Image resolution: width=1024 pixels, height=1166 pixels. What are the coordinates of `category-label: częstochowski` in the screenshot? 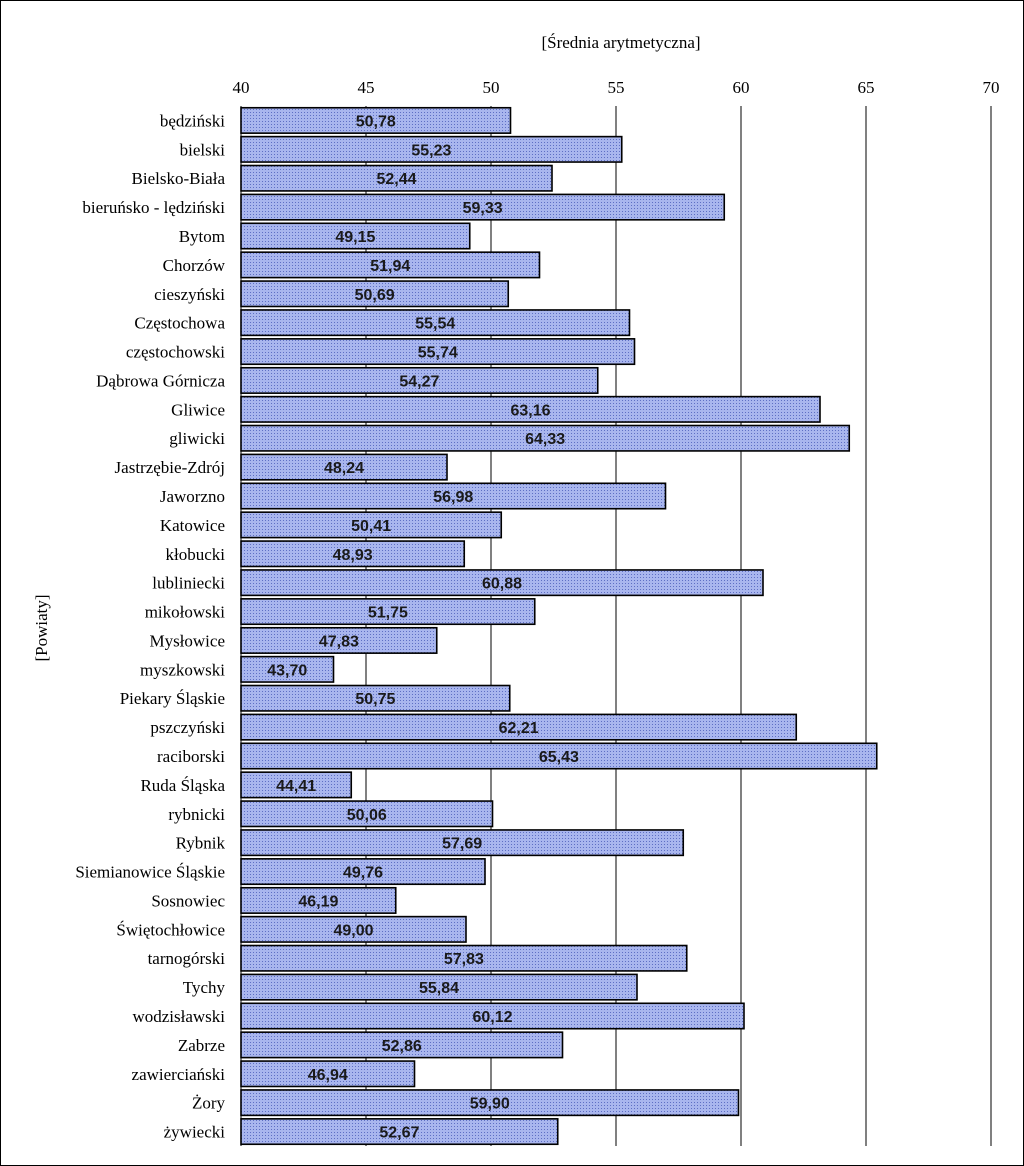 It's located at (175, 352).